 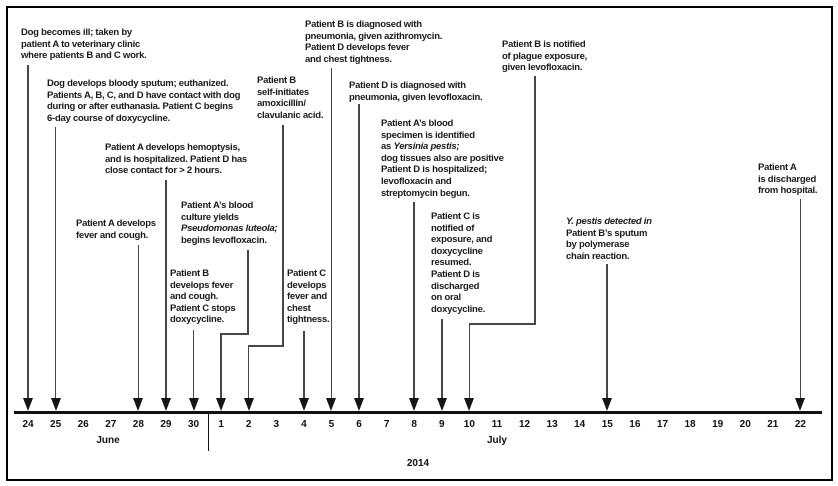 I want to click on event-text-line: Patient B’s sputum, so click(x=609, y=234).